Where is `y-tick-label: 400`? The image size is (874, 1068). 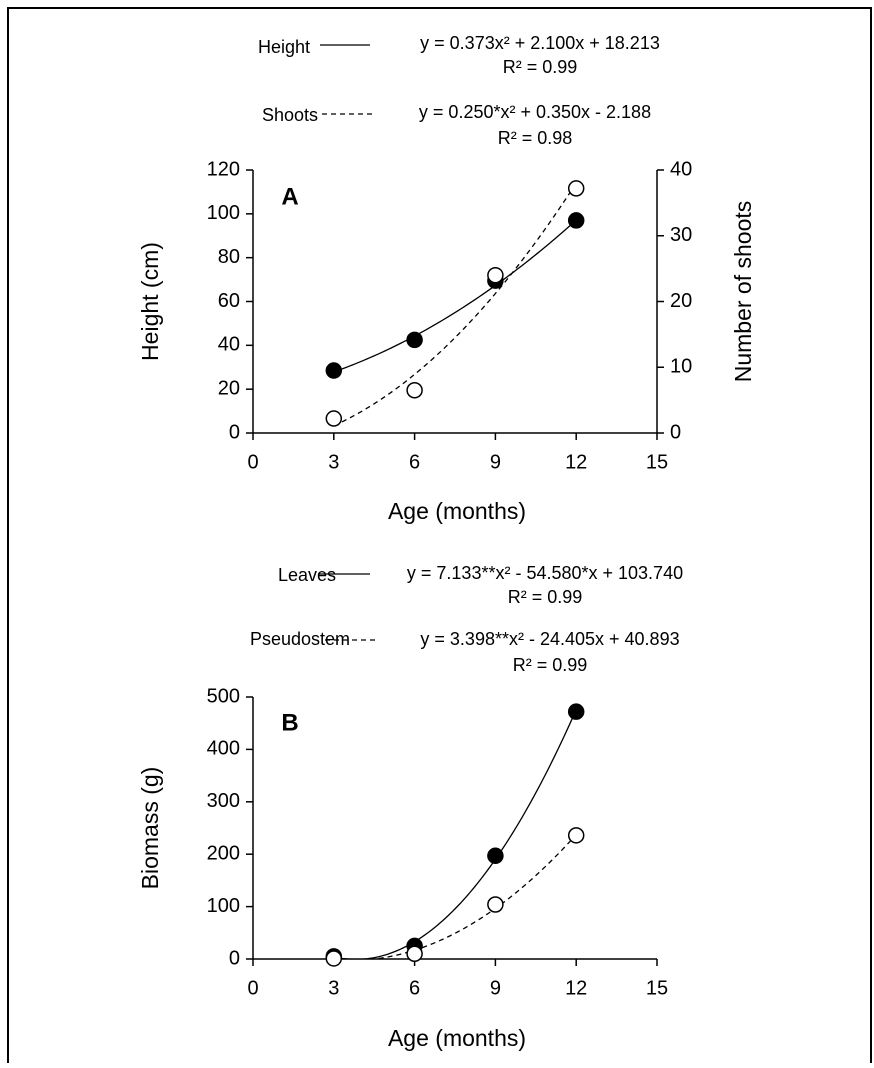
y-tick-label: 400 is located at coordinates (223, 749).